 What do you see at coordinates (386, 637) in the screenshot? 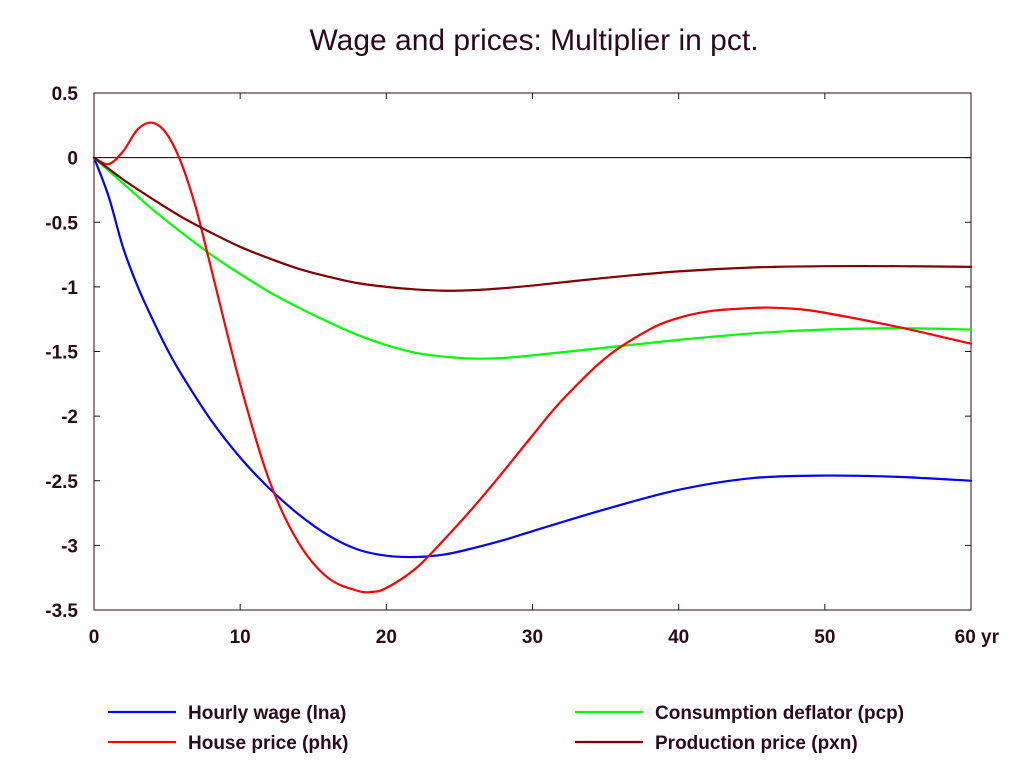
I see `x-tick-label: 20` at bounding box center [386, 637].